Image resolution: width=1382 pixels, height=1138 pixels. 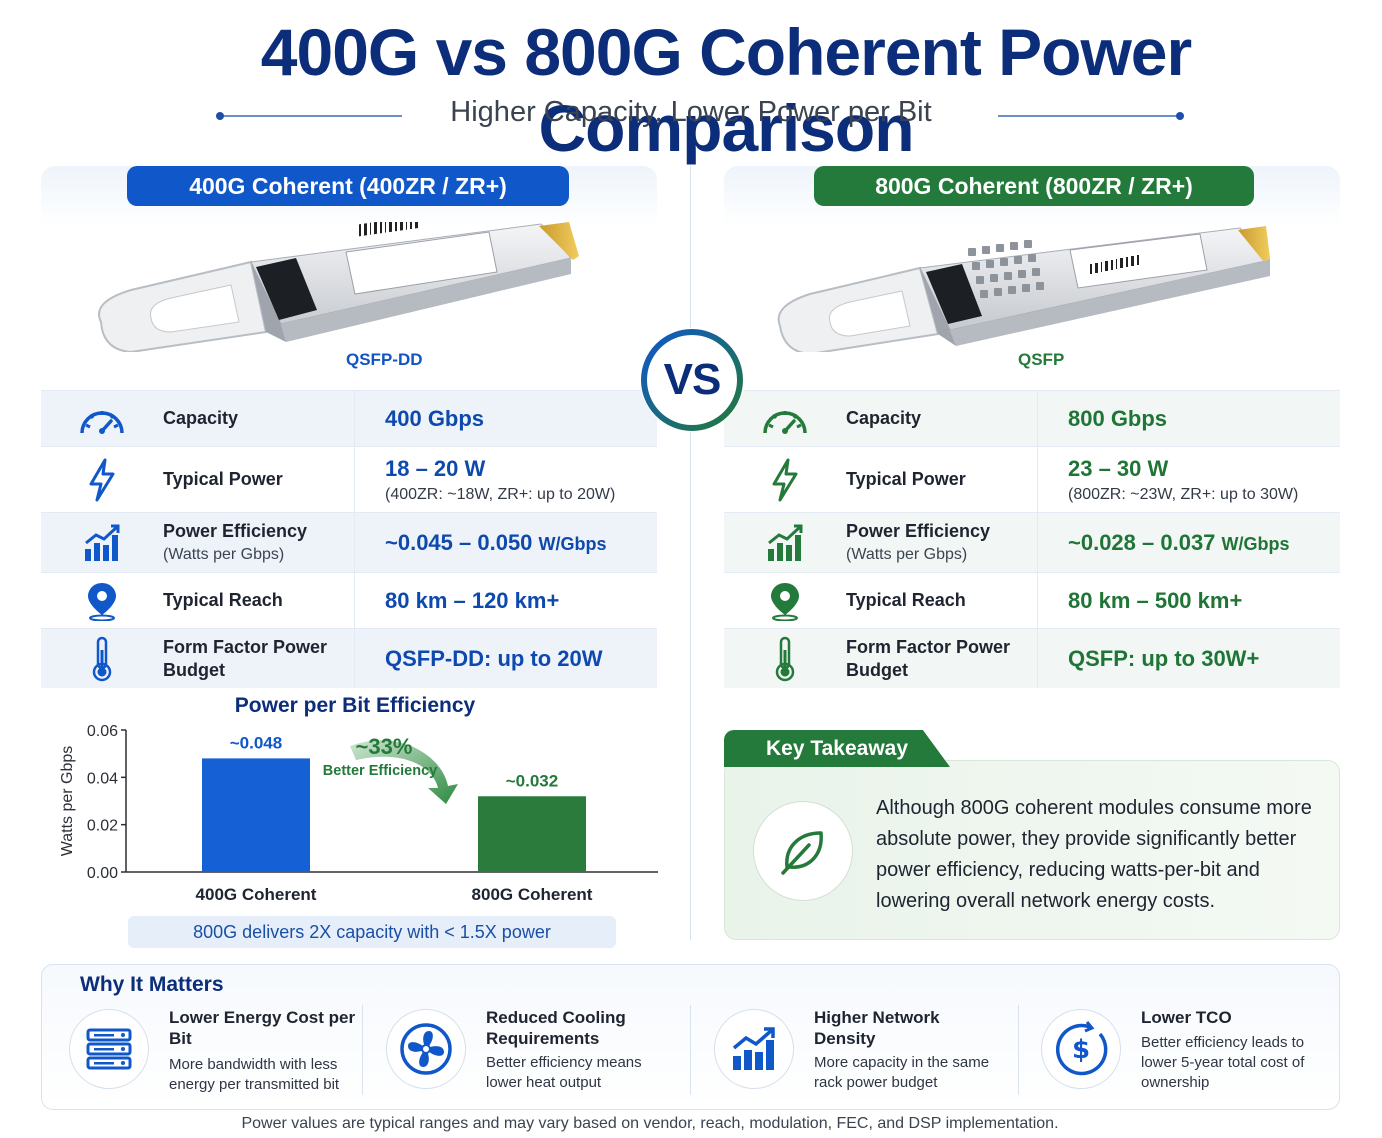 What do you see at coordinates (532, 780) in the screenshot?
I see `bar-data-label: ~0.032` at bounding box center [532, 780].